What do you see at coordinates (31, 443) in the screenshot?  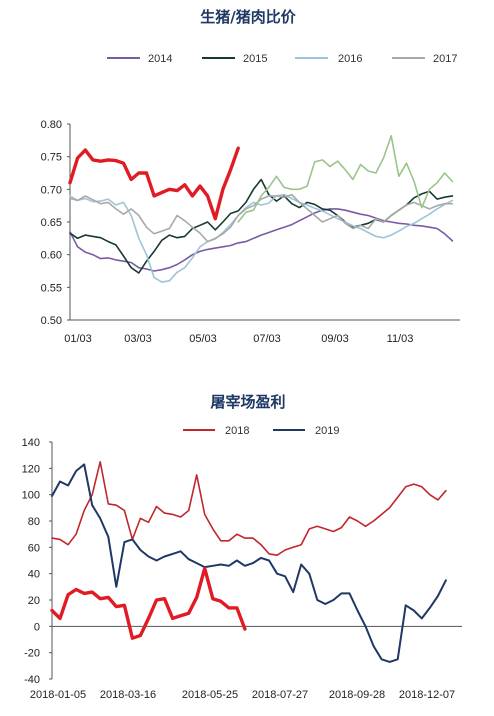 I see `y-tick-label: 140` at bounding box center [31, 443].